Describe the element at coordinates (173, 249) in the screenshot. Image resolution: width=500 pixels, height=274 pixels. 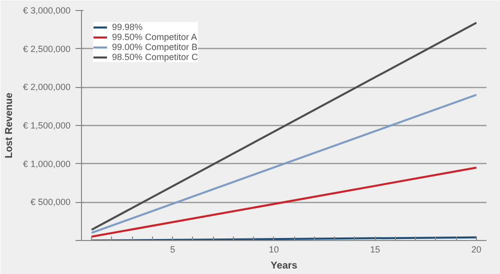
I see `x-tick-label: 5` at that location.